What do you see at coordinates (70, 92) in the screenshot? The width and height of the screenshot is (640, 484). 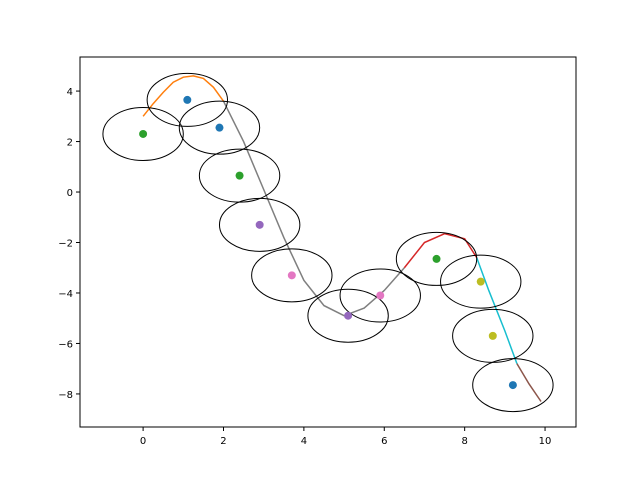 I see `y-tick-label: 4` at bounding box center [70, 92].